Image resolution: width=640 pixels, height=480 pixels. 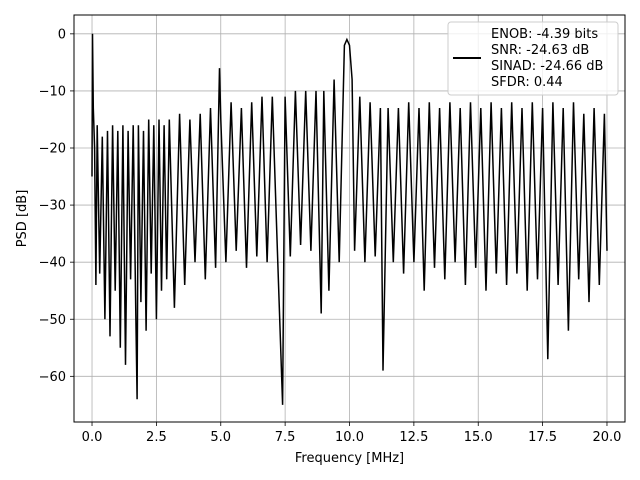 What do you see at coordinates (52, 206) in the screenshot?
I see `y-tick-label: −30` at bounding box center [52, 206].